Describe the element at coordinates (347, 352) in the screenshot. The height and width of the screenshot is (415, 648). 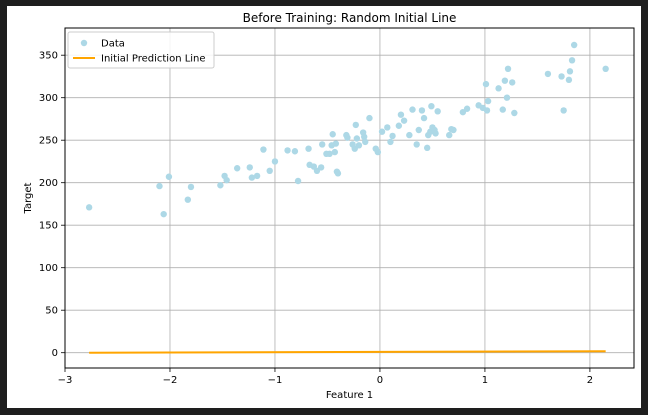
I see `prediction-line` at that location.